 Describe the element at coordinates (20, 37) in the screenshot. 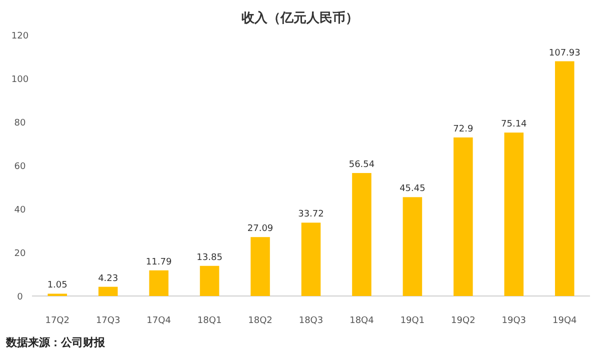

I see `y-tick-label: 120` at that location.